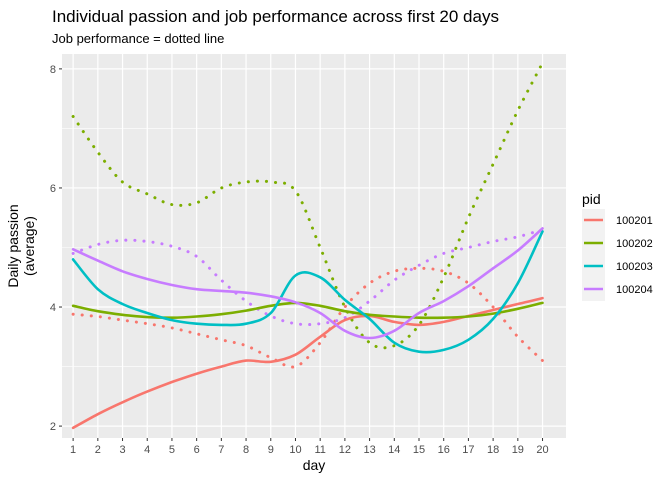 This screenshot has height=480, width=672. I want to click on x-tick-label: 7, so click(221, 450).